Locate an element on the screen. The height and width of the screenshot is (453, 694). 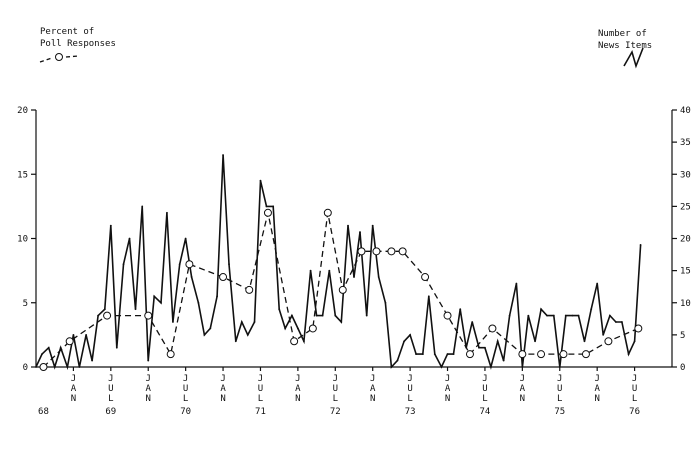
right-tick-label: 10 is located at coordinates (685, 304).